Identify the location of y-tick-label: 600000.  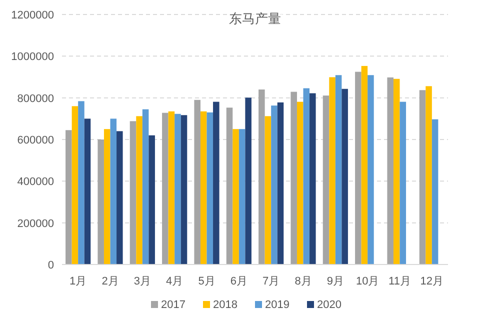
(35, 140).